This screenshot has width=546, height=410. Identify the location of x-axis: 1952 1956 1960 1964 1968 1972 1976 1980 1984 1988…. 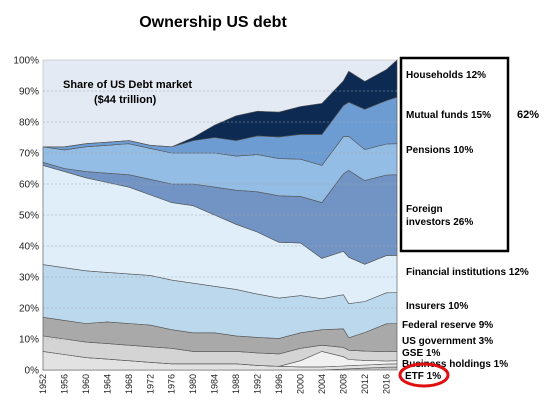
(214, 384).